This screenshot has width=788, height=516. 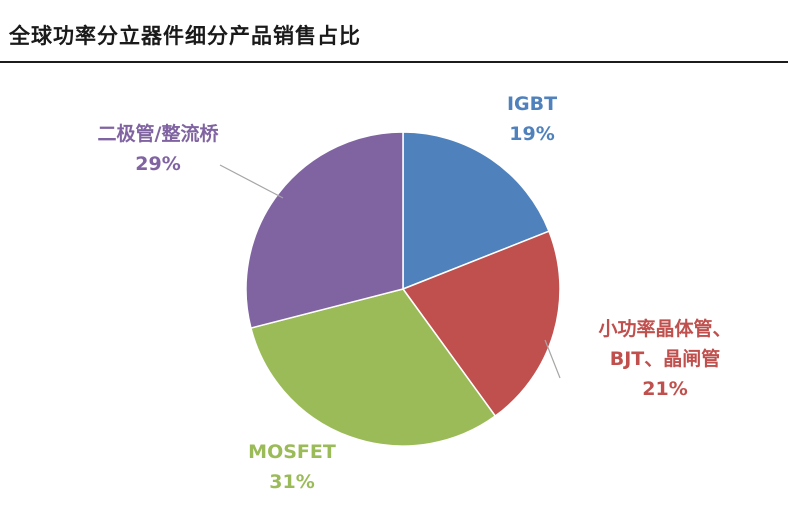 What do you see at coordinates (664, 328) in the screenshot?
I see `slice-name-small-transistor-bjt-thyristor: 小功率晶体管、` at bounding box center [664, 328].